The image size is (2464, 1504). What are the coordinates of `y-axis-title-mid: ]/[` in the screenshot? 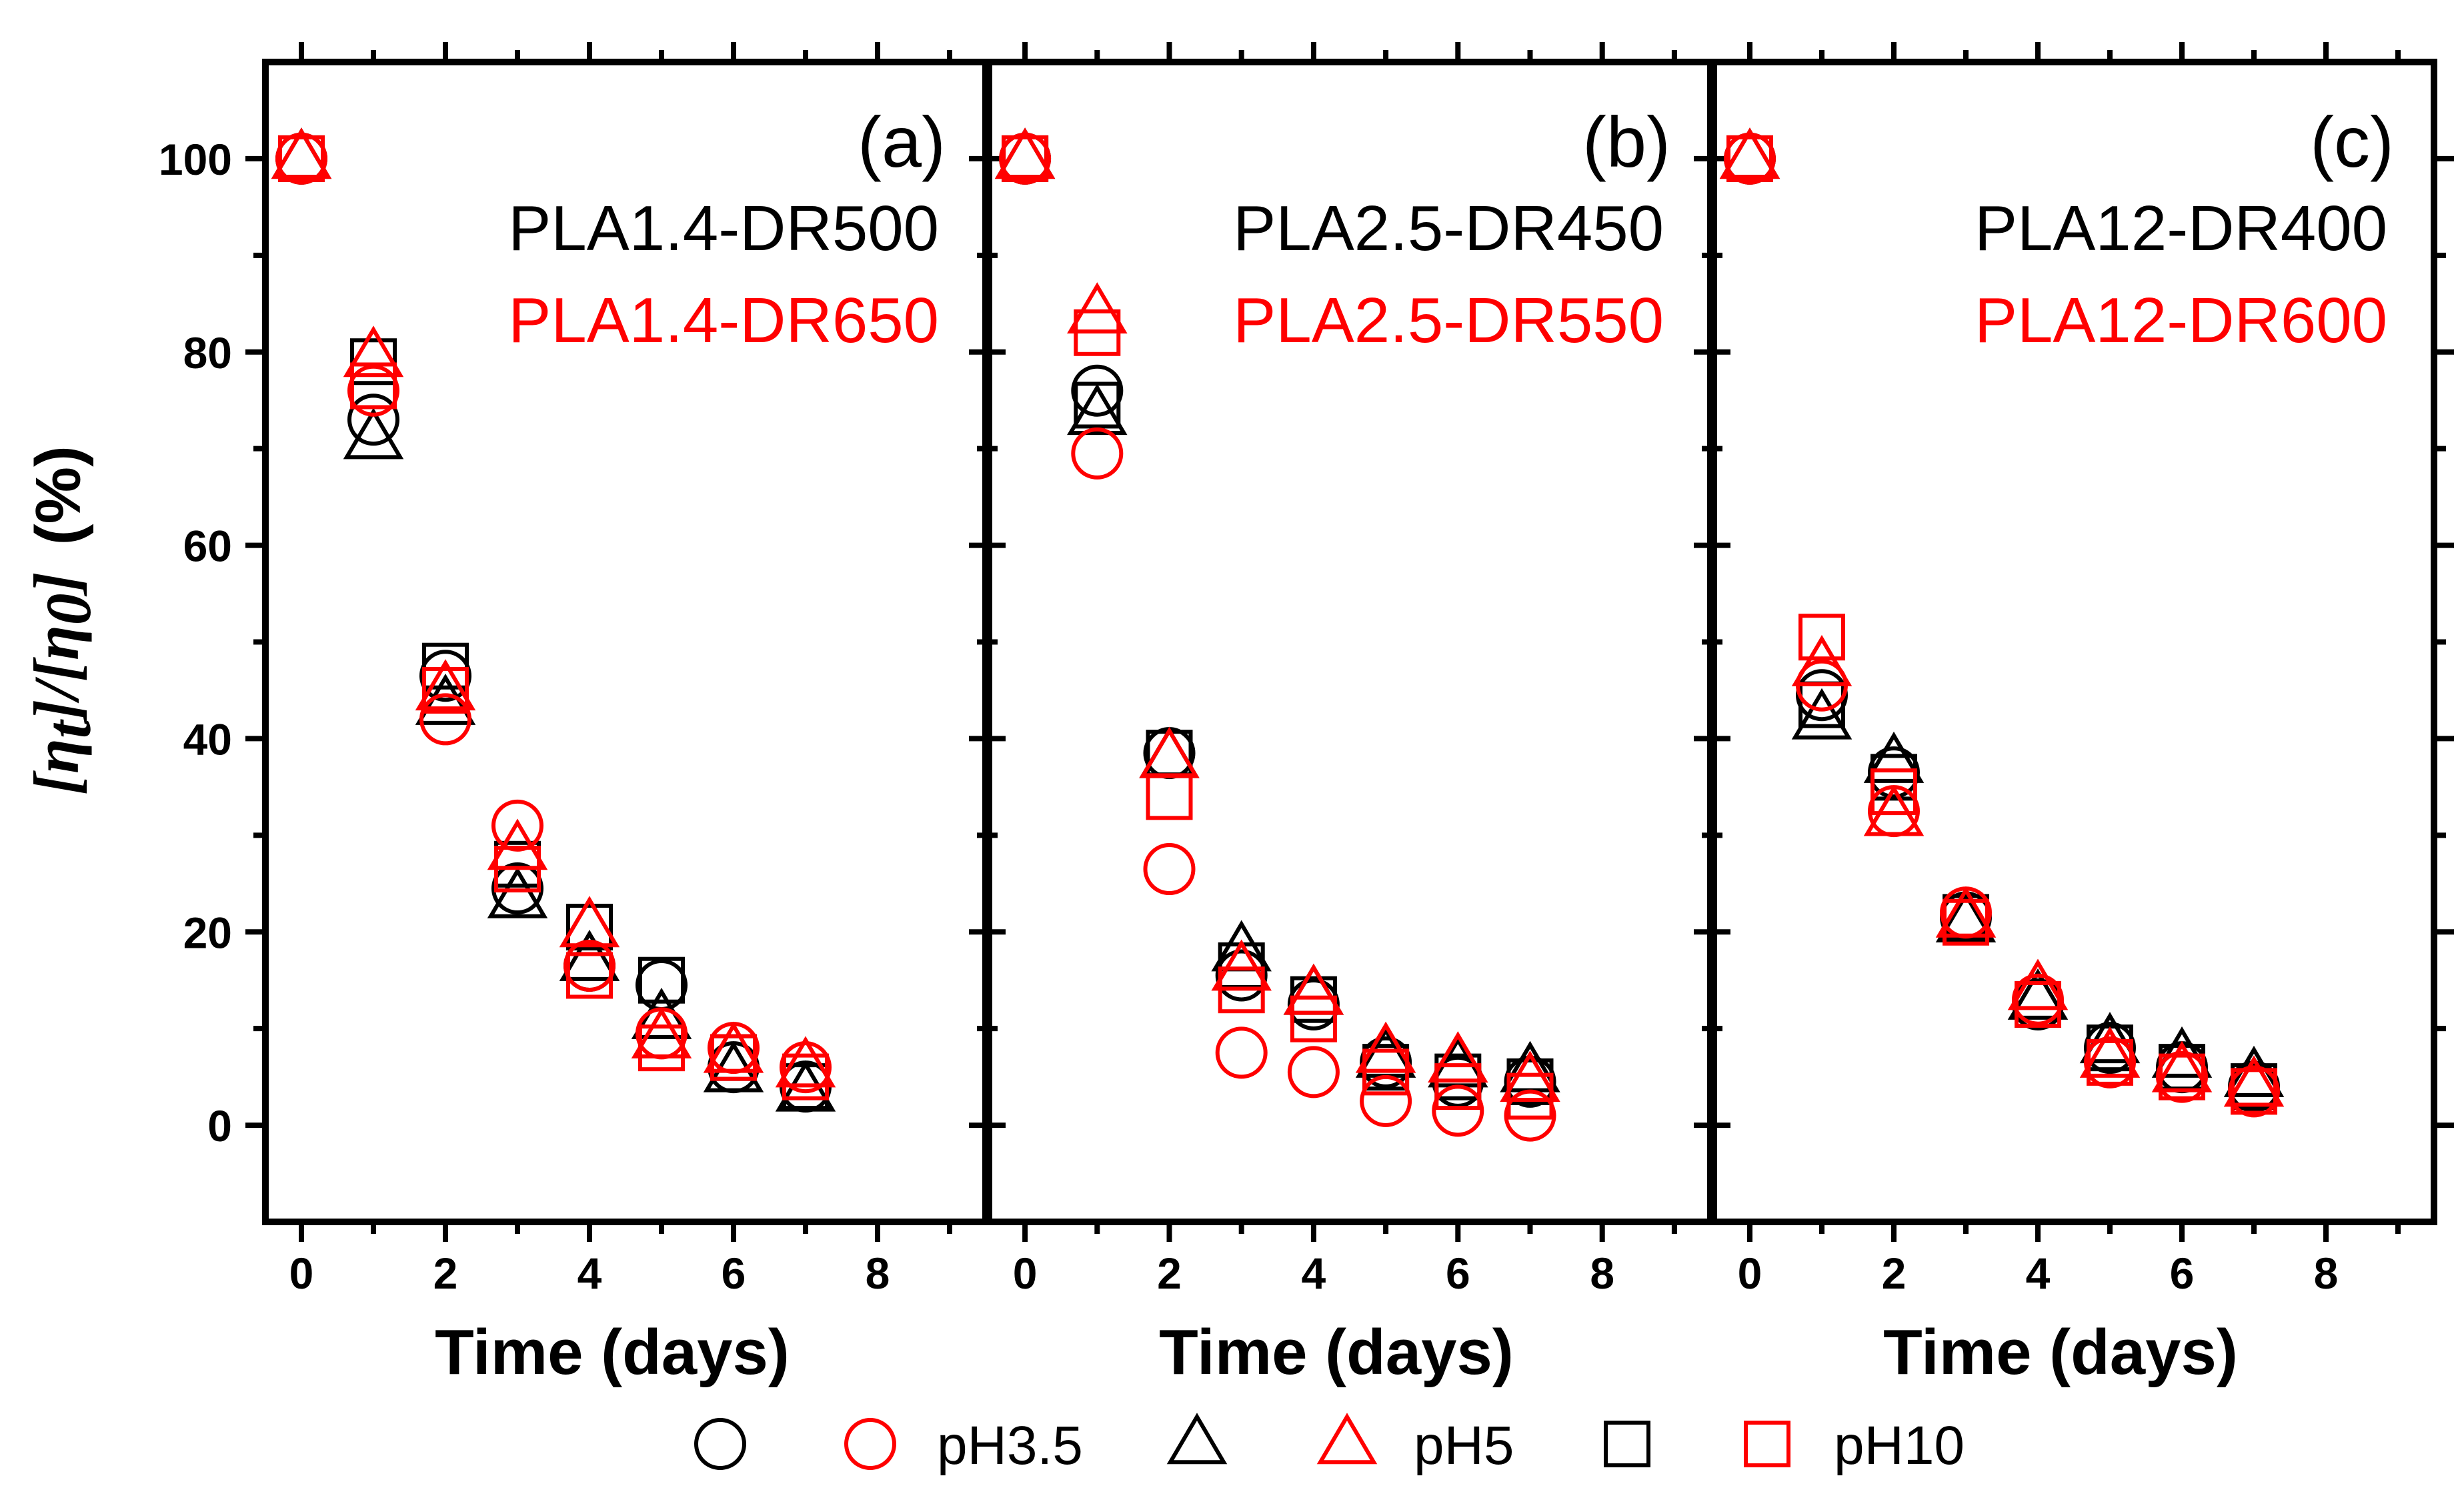 It's located at (56, 691).